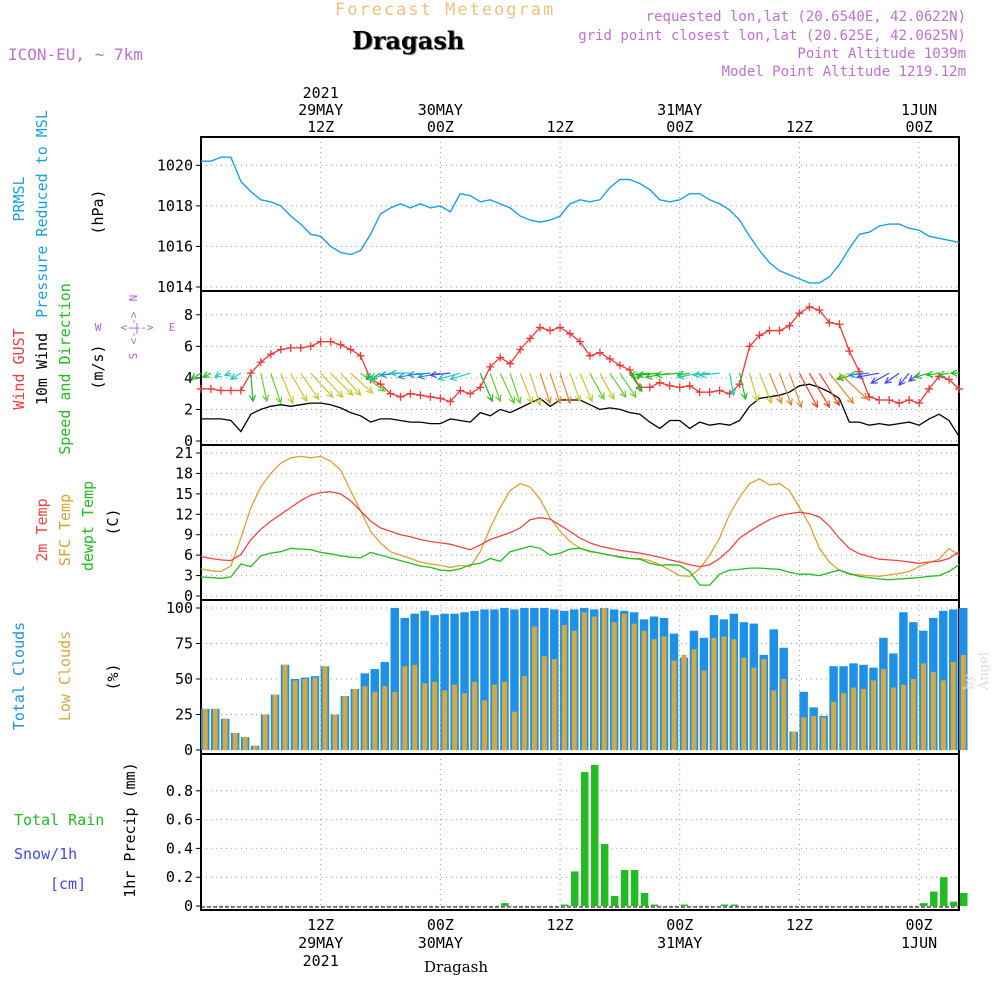 This screenshot has width=1000, height=1004. I want to click on wind-gust-line, so click(580, 355).